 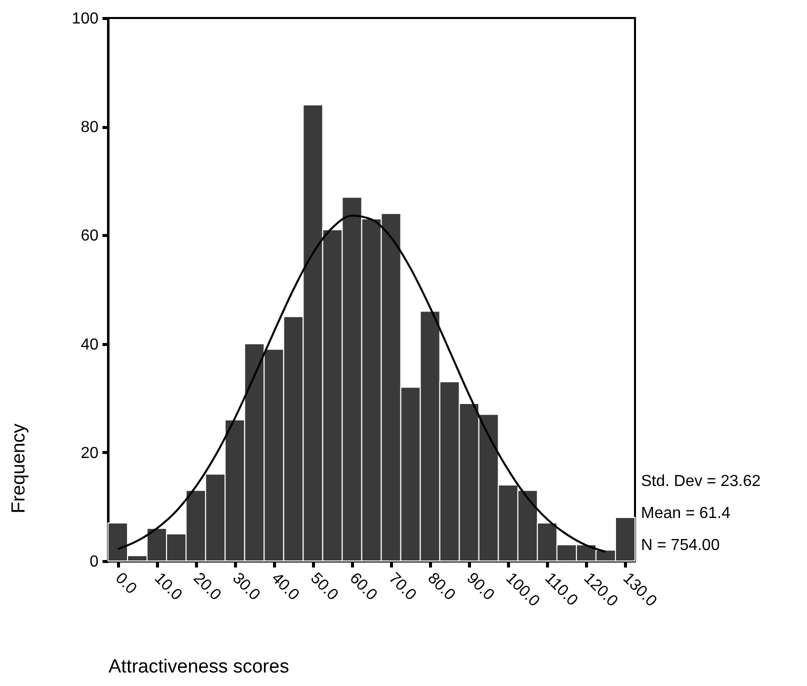 What do you see at coordinates (363, 587) in the screenshot?
I see `x-tick-label: 60.0` at bounding box center [363, 587].